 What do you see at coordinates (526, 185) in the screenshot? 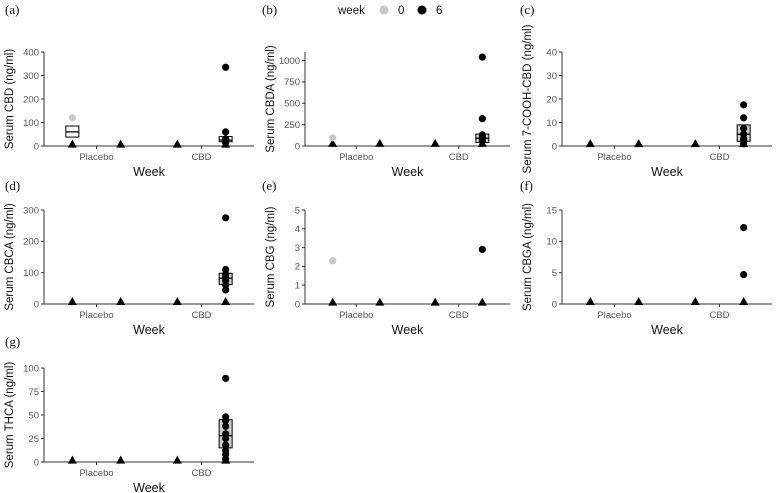
I see `panel-label: (f)` at bounding box center [526, 185].